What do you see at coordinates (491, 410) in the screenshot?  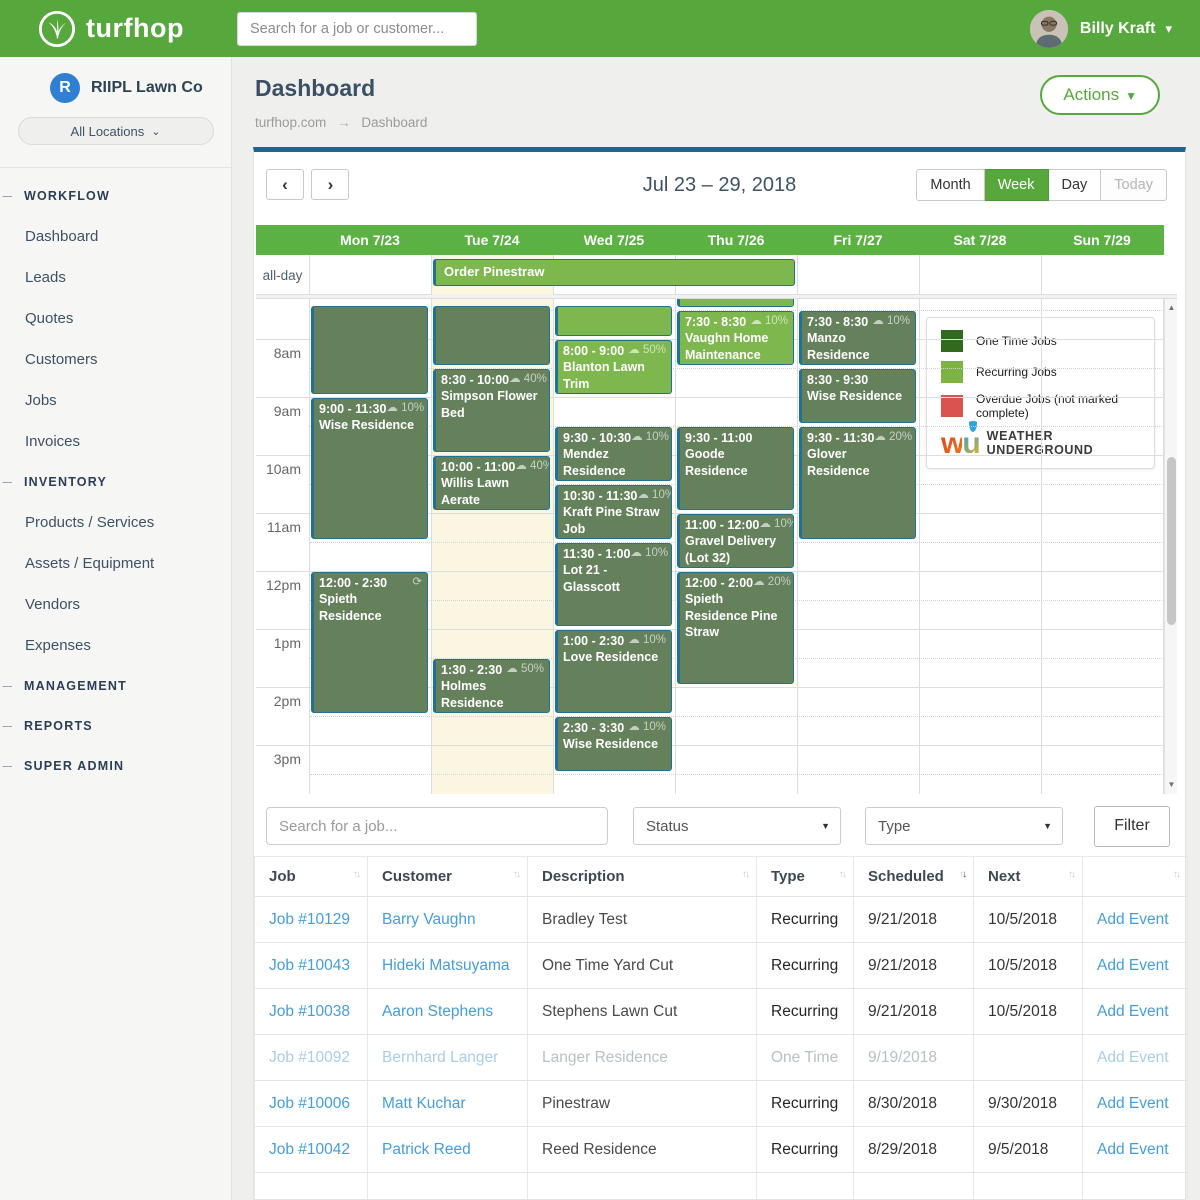 I see `calendar-event: 8:30 - 10:00 ☁ 40% Simpson Flower Bed` at bounding box center [491, 410].